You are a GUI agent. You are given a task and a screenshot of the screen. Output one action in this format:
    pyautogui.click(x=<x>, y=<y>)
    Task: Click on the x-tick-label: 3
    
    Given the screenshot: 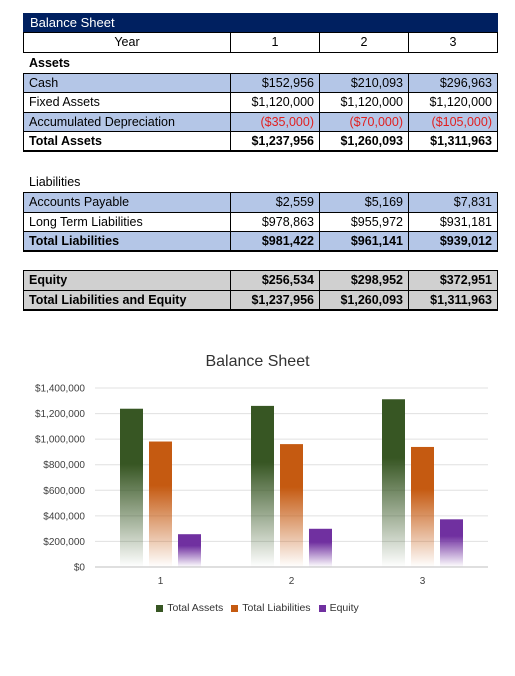 What is the action you would take?
    pyautogui.click(x=423, y=581)
    